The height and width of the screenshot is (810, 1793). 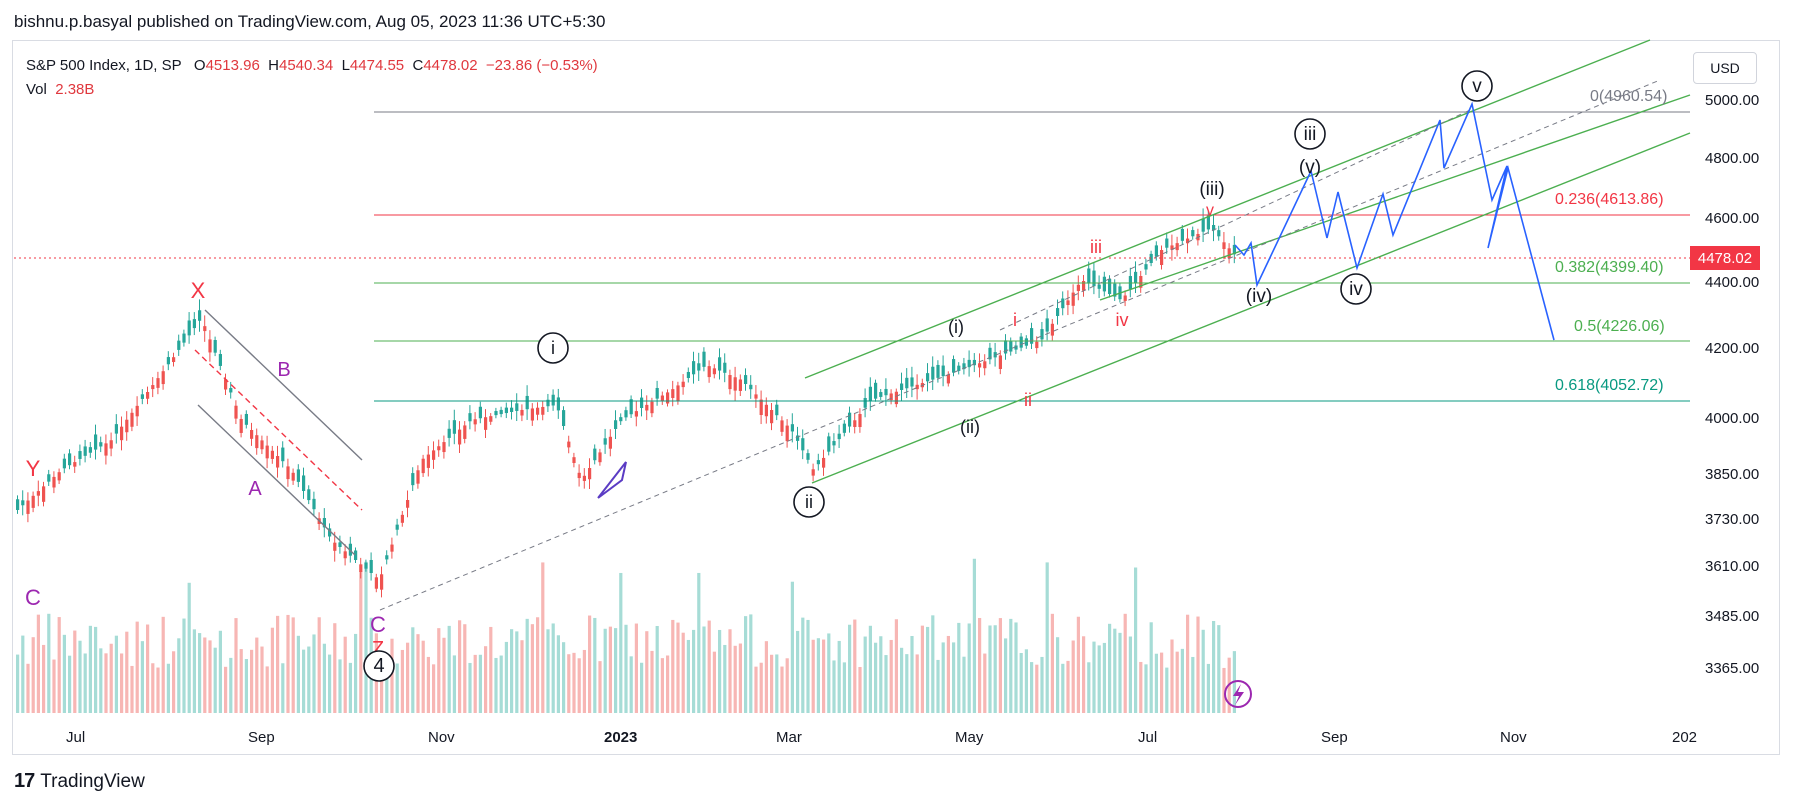 I want to click on tradingview-logo-icon: 17, so click(x=24, y=781).